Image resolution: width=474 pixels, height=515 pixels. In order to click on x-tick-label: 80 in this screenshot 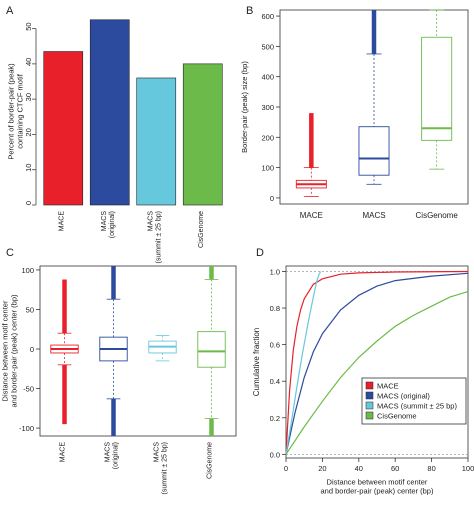, I will do `click(431, 468)`.